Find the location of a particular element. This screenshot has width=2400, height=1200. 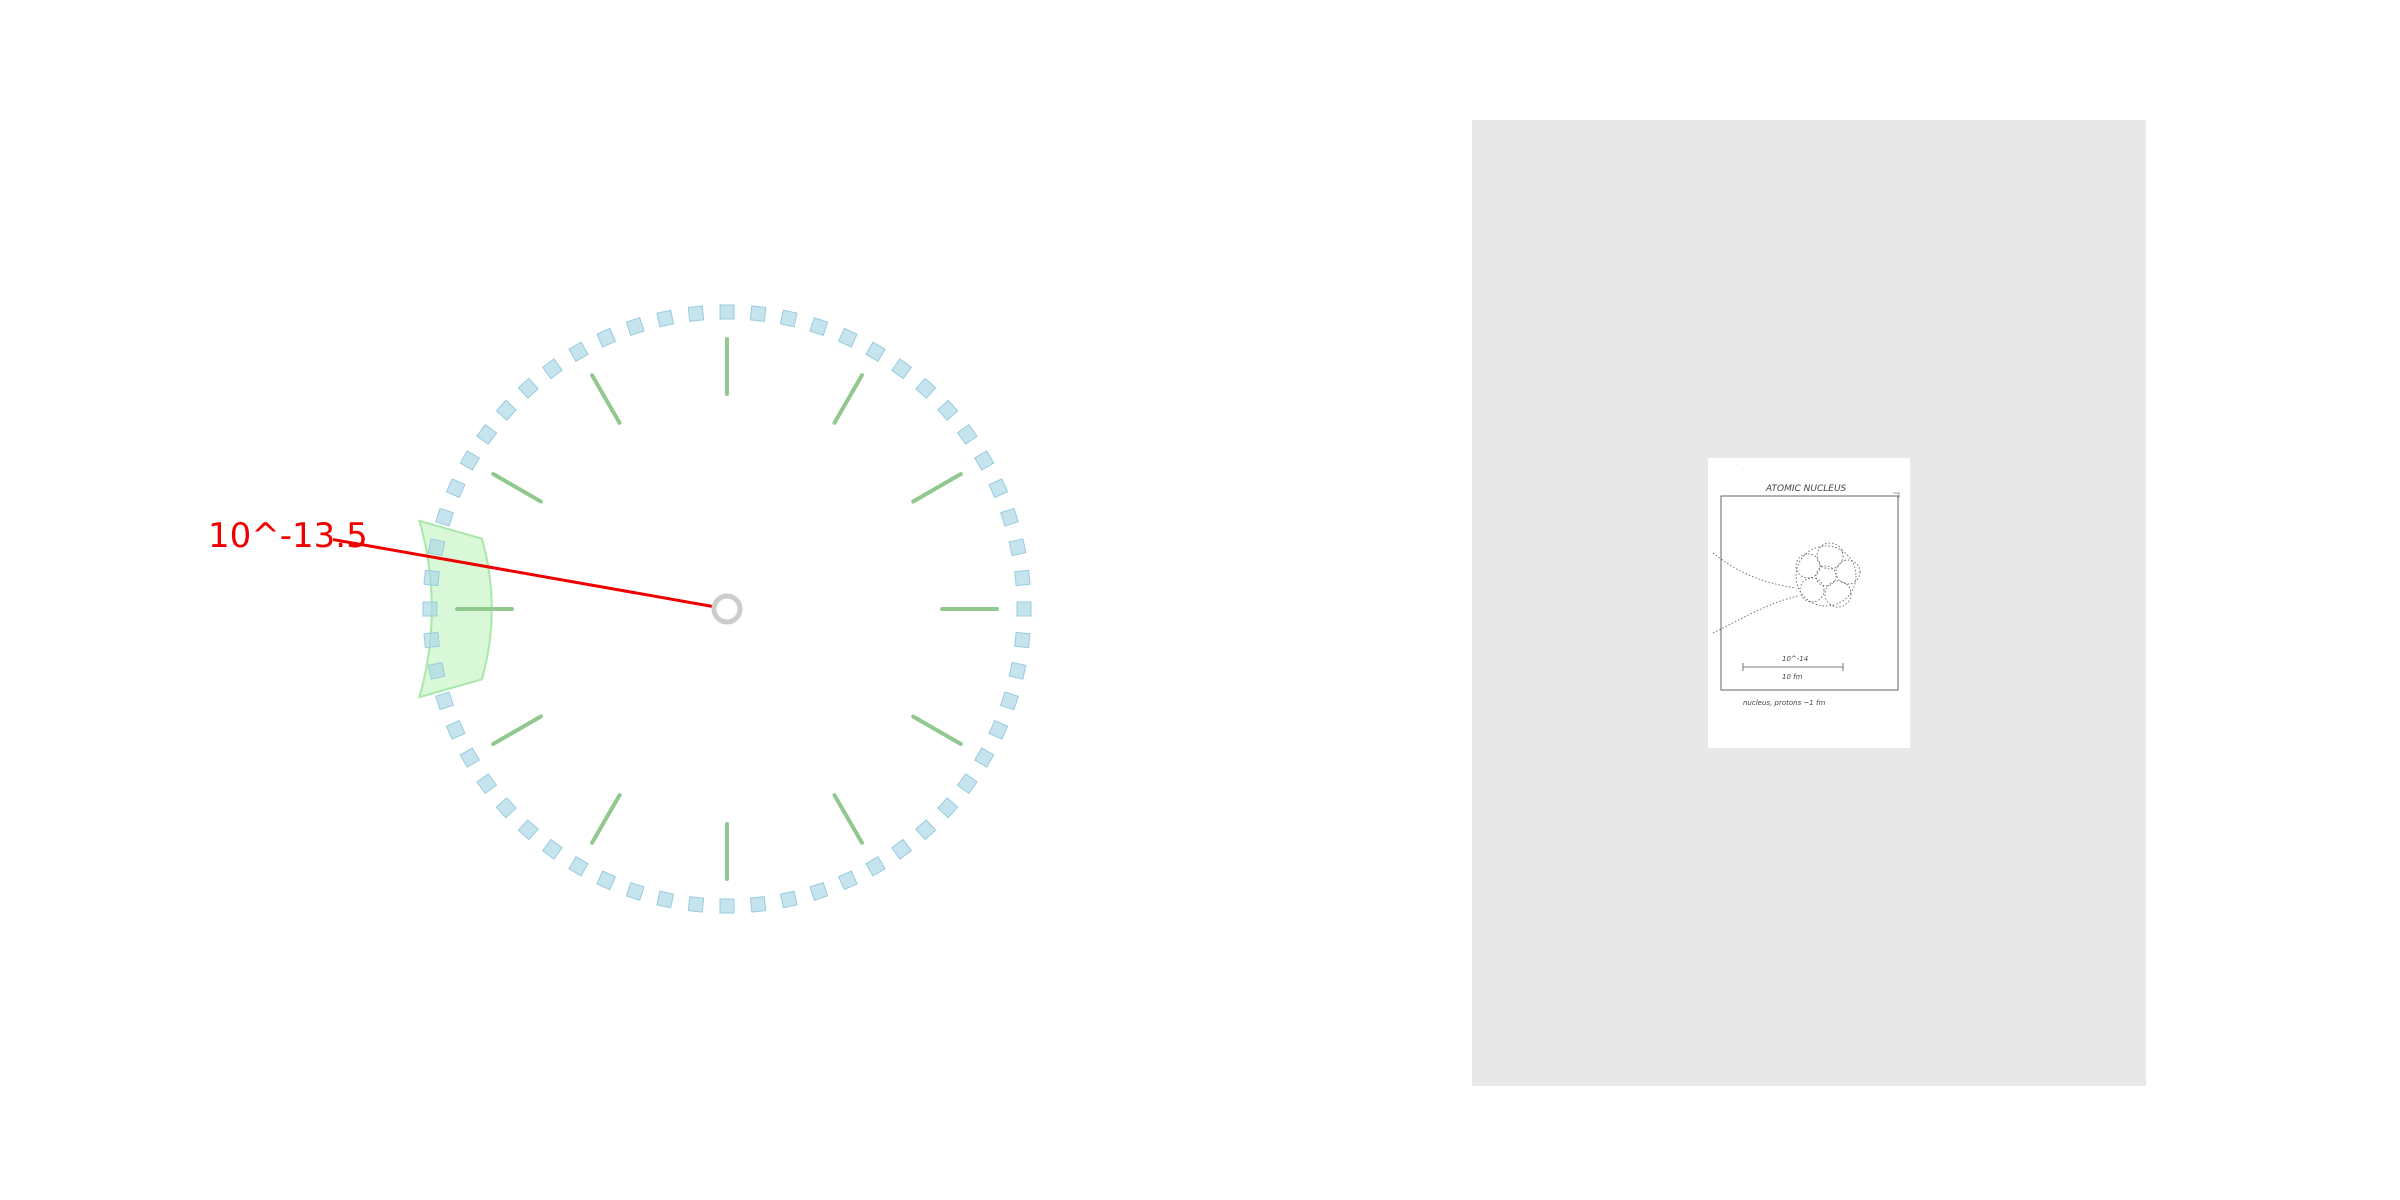

major-ticks is located at coordinates (727, 609).